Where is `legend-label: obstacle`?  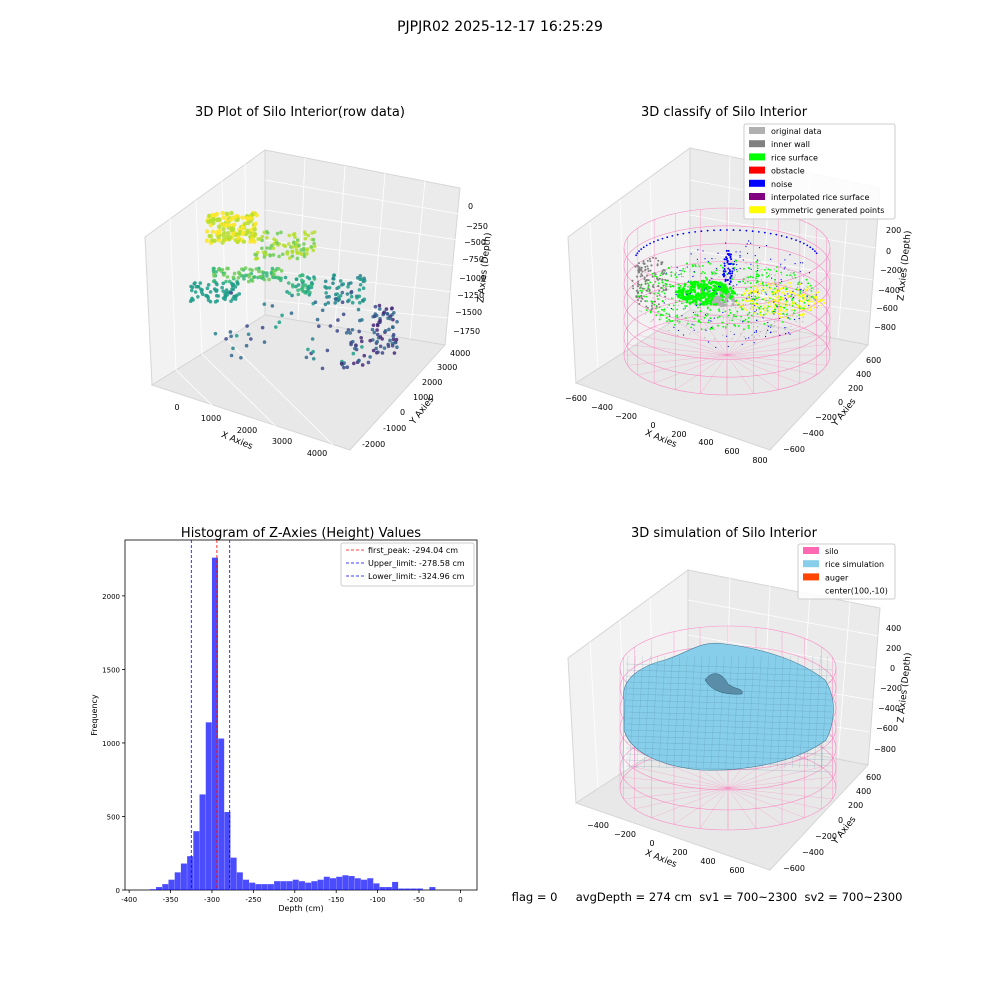
legend-label: obstacle is located at coordinates (788, 171).